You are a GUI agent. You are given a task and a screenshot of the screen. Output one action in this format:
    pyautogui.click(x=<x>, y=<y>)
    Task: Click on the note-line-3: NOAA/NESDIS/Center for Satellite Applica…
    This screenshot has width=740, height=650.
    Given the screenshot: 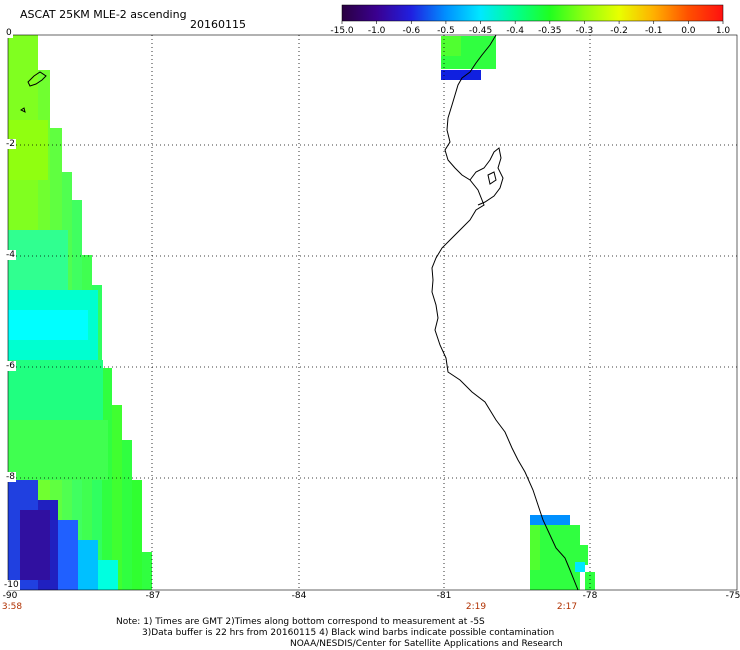 What is the action you would take?
    pyautogui.click(x=426, y=644)
    